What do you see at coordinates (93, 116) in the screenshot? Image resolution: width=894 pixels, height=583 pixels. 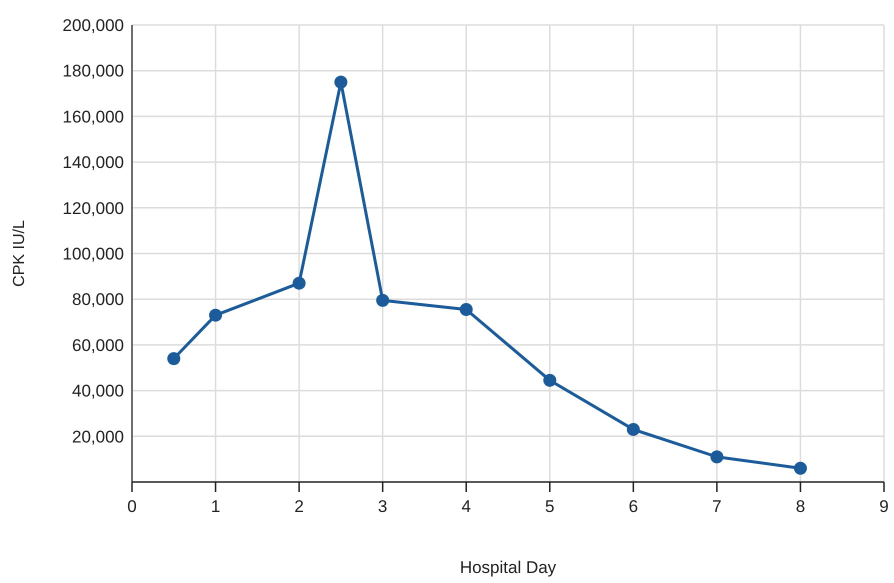 I see `y-tick-label: 160,000` at bounding box center [93, 116].